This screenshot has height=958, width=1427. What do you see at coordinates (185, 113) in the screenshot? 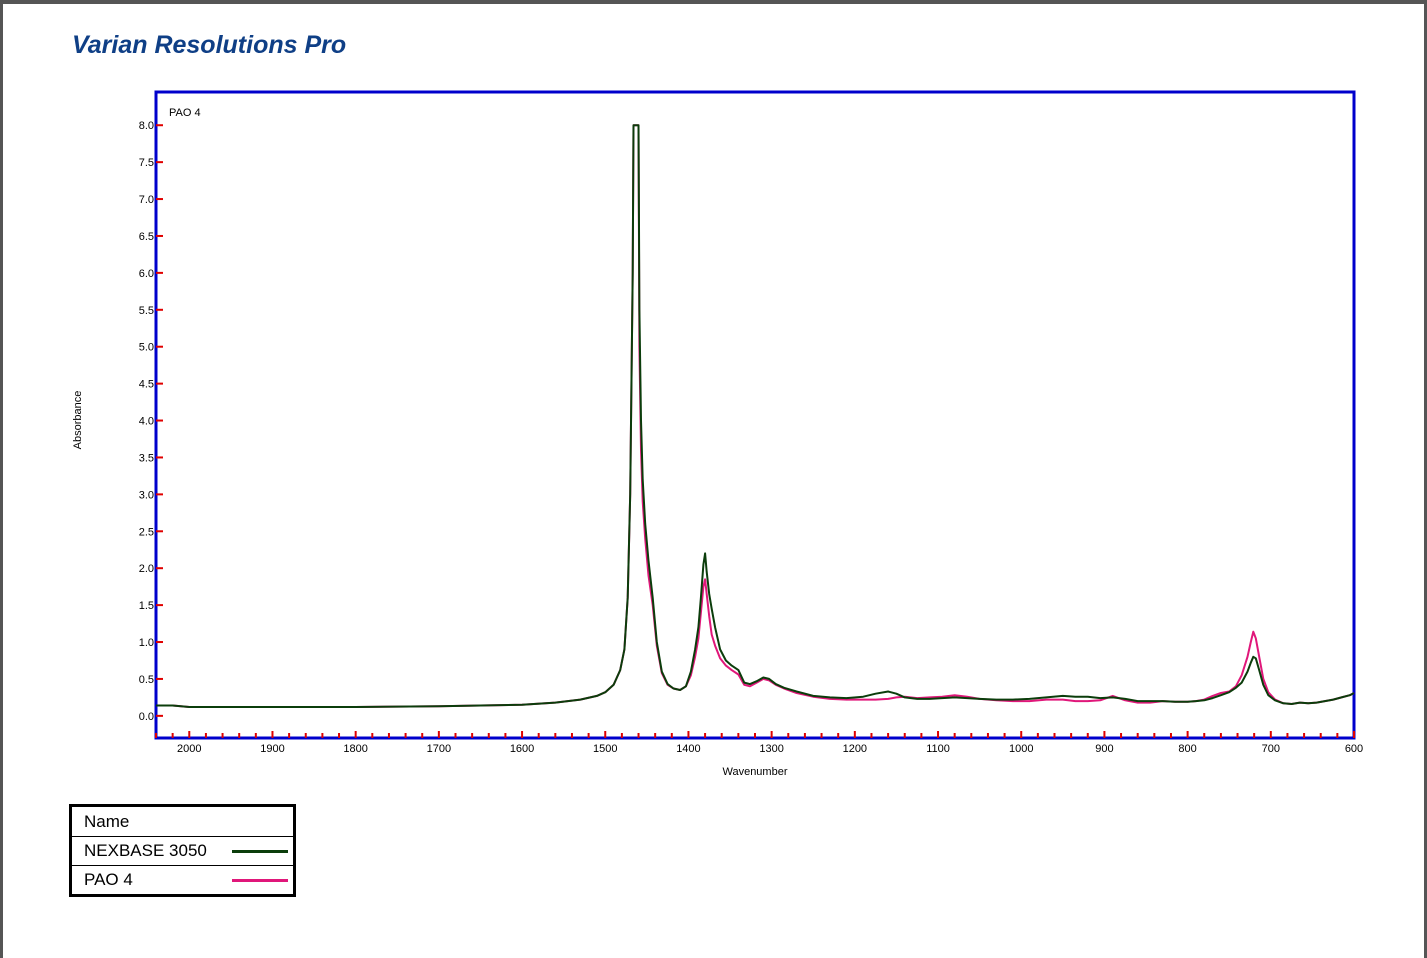
I see `chart-title: PAO 4` at bounding box center [185, 113].